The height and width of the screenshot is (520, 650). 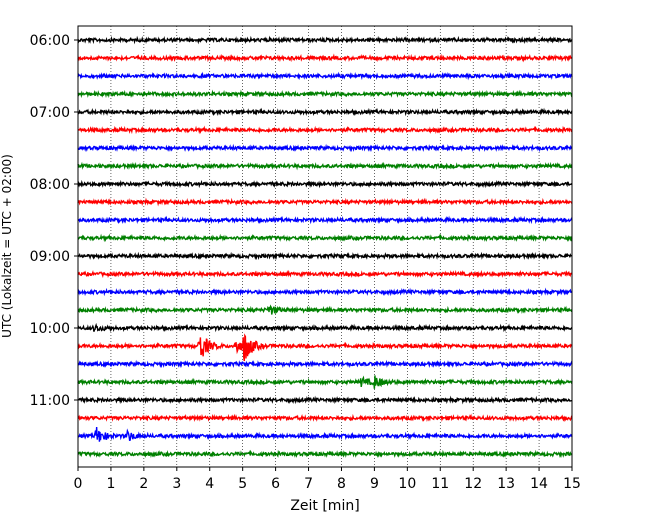 I want to click on x-tick-label: 2, so click(x=143, y=484).